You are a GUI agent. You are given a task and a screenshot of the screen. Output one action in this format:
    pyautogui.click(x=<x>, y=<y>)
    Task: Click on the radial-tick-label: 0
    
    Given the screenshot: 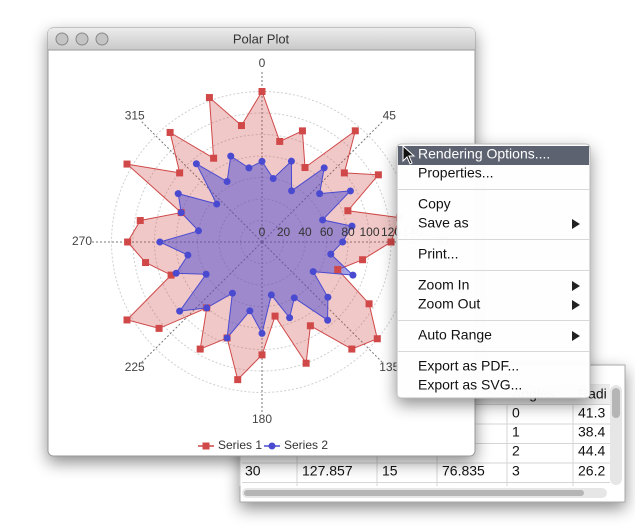 What is the action you would take?
    pyautogui.click(x=262, y=232)
    